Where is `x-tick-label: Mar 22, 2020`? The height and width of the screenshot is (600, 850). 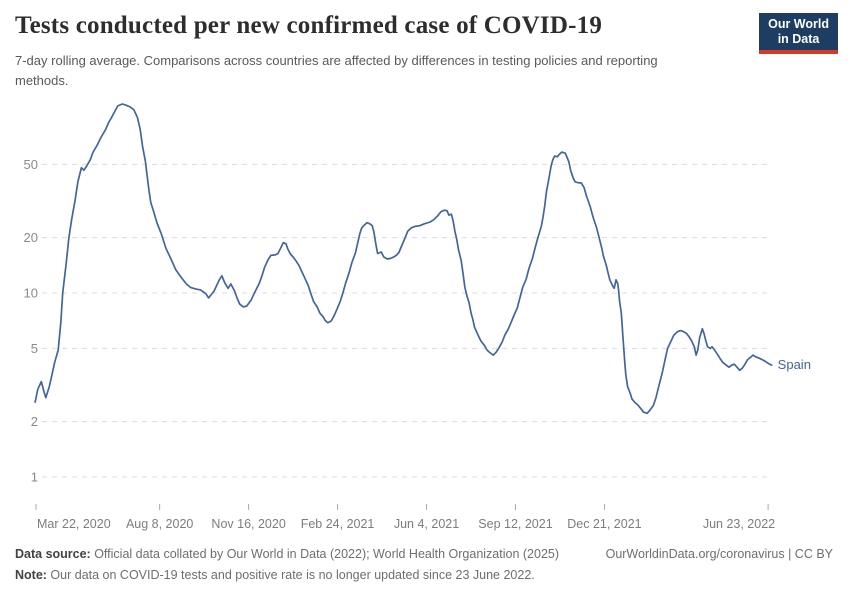 x-tick-label: Mar 22, 2020 is located at coordinates (74, 524).